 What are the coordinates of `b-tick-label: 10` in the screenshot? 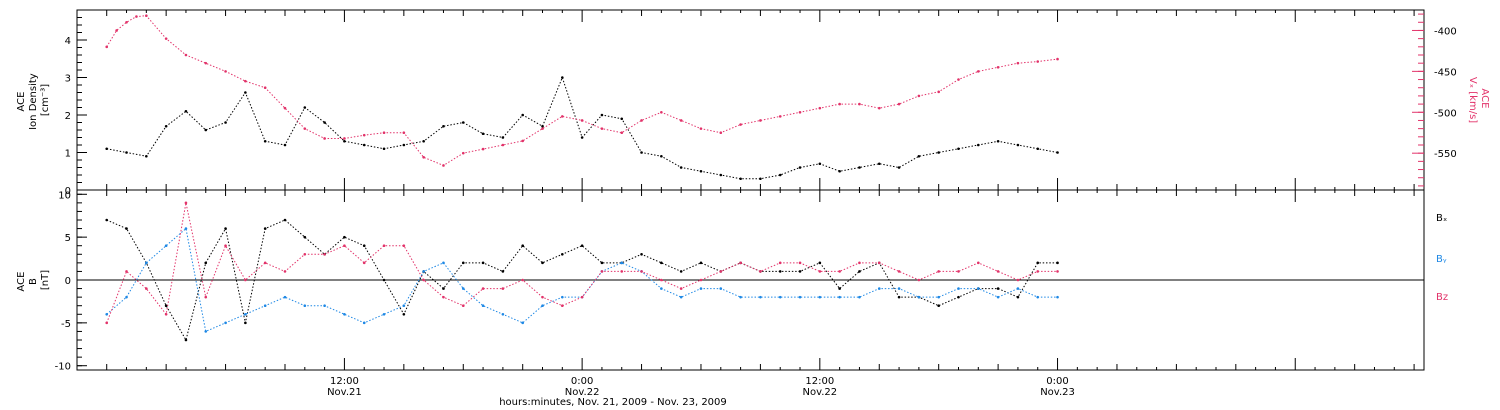 It's located at (64, 195).